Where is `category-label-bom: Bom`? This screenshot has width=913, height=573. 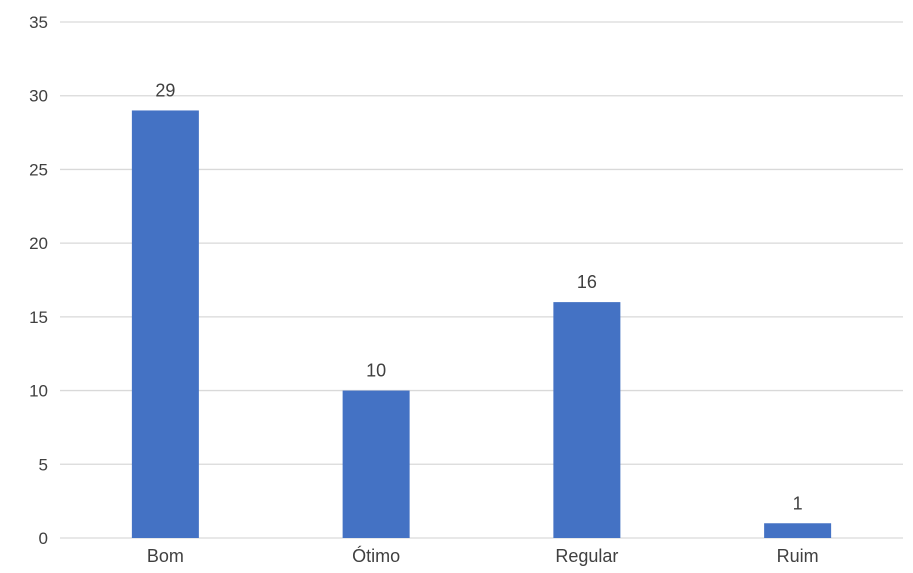
category-label-bom: Bom is located at coordinates (165, 556).